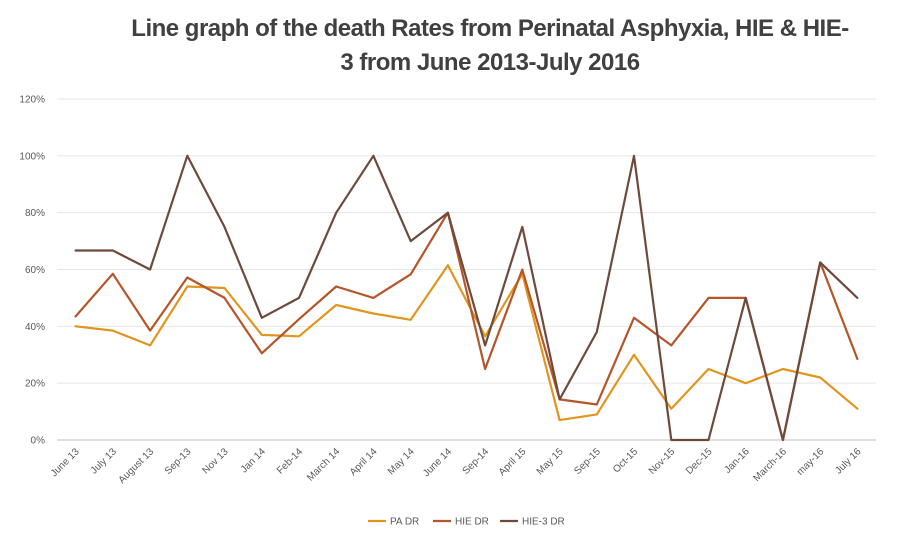  I want to click on y-tick-label: 20%, so click(35, 384).